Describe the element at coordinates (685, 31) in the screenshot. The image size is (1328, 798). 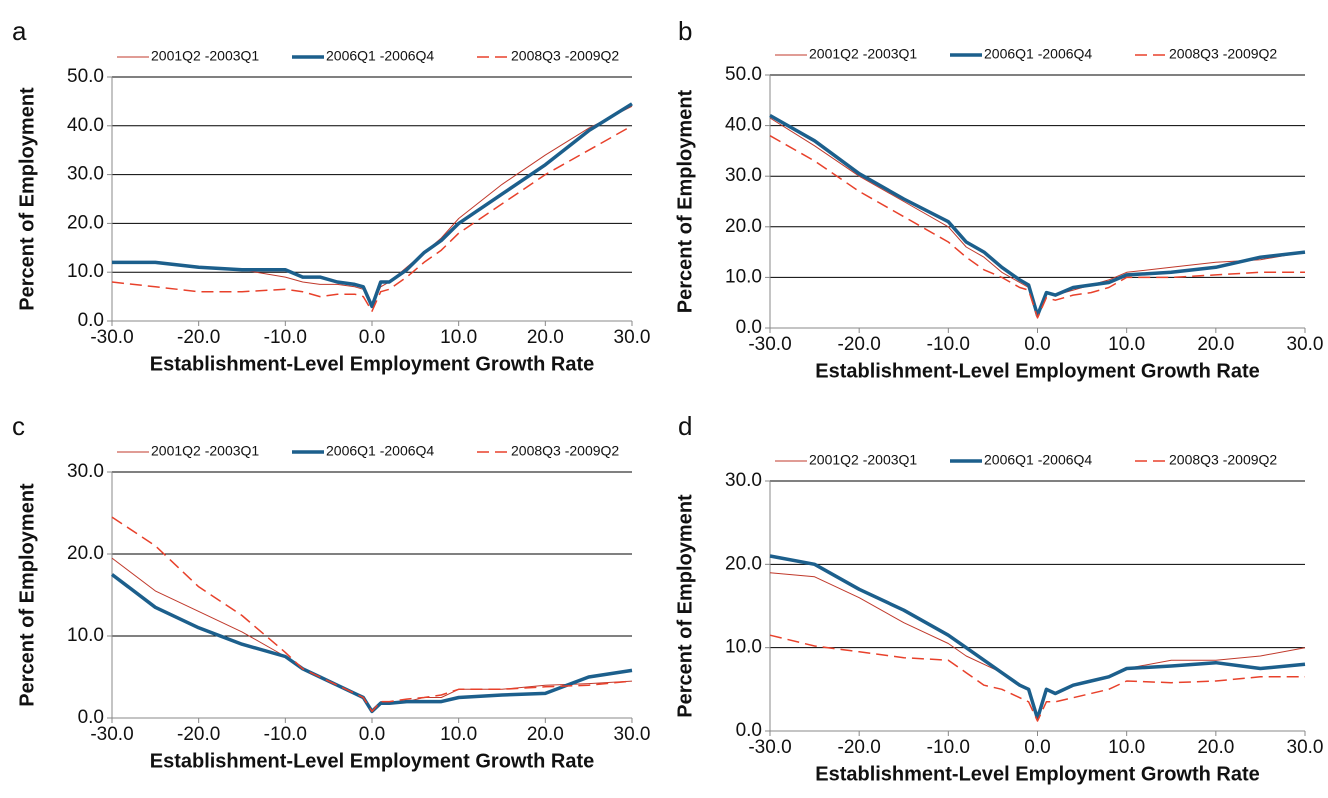
I see `panel-label: b` at that location.